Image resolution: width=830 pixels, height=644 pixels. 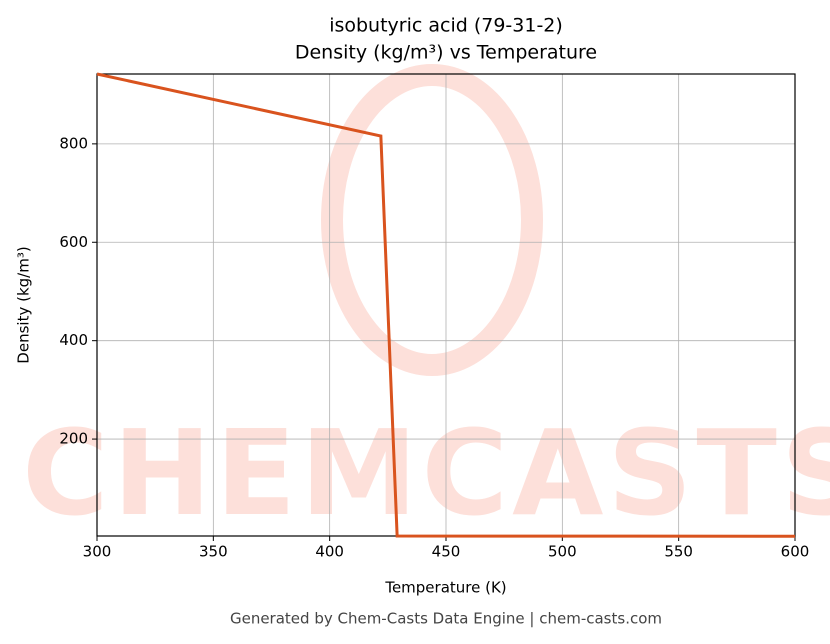 What do you see at coordinates (73, 439) in the screenshot?
I see `y-tick-label: 200` at bounding box center [73, 439].